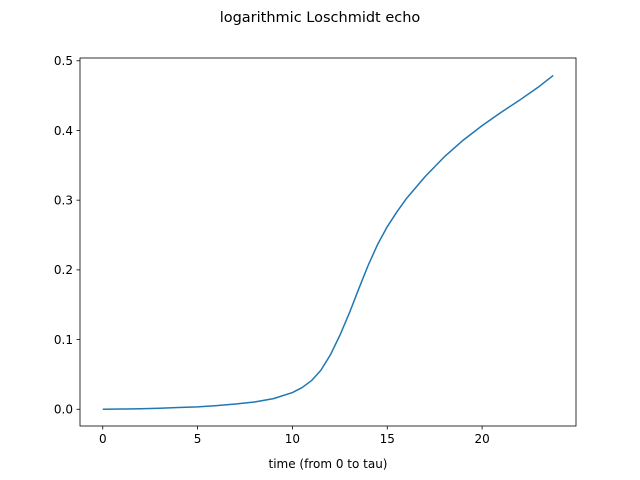 The height and width of the screenshot is (480, 640). What do you see at coordinates (63, 200) in the screenshot?
I see `y-tick-label: 0.3` at bounding box center [63, 200].